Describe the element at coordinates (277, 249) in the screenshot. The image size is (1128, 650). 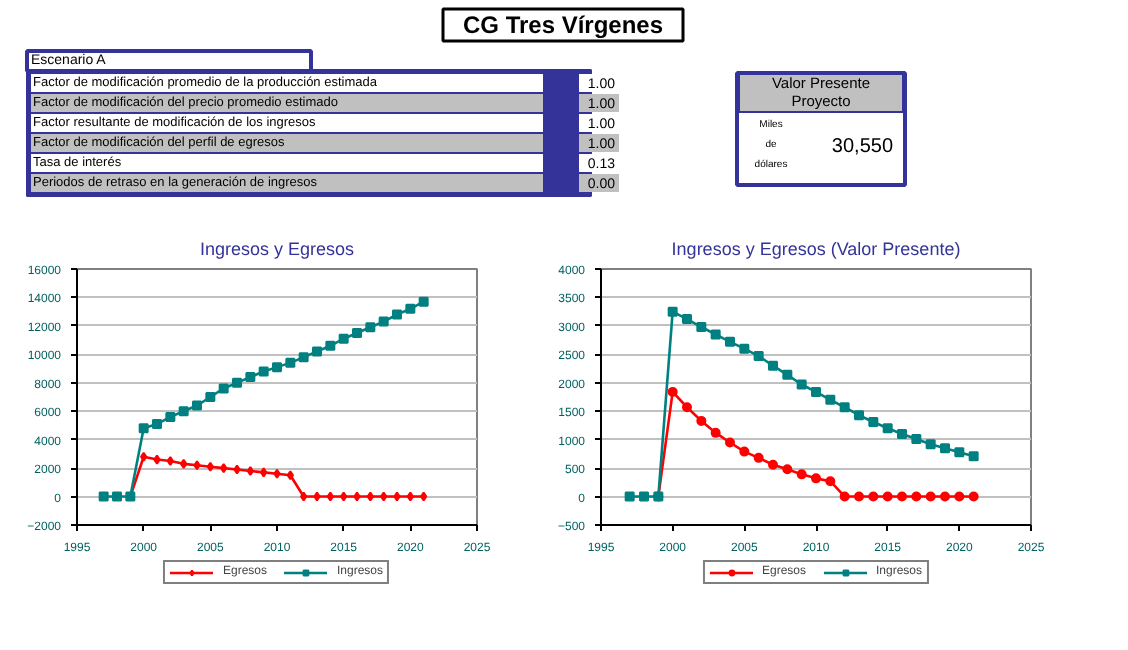
I see `chart-title: Ingresos y Egresos` at that location.